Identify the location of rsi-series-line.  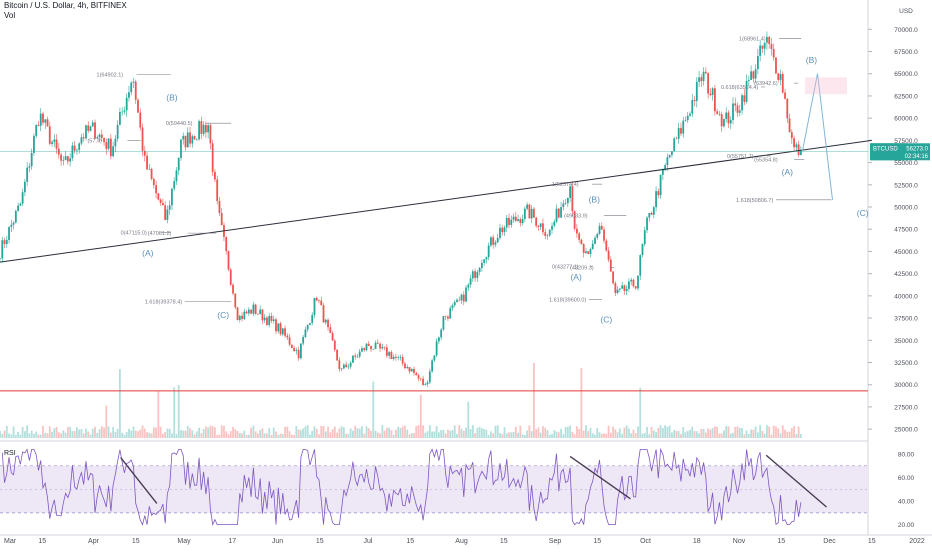
(401, 487).